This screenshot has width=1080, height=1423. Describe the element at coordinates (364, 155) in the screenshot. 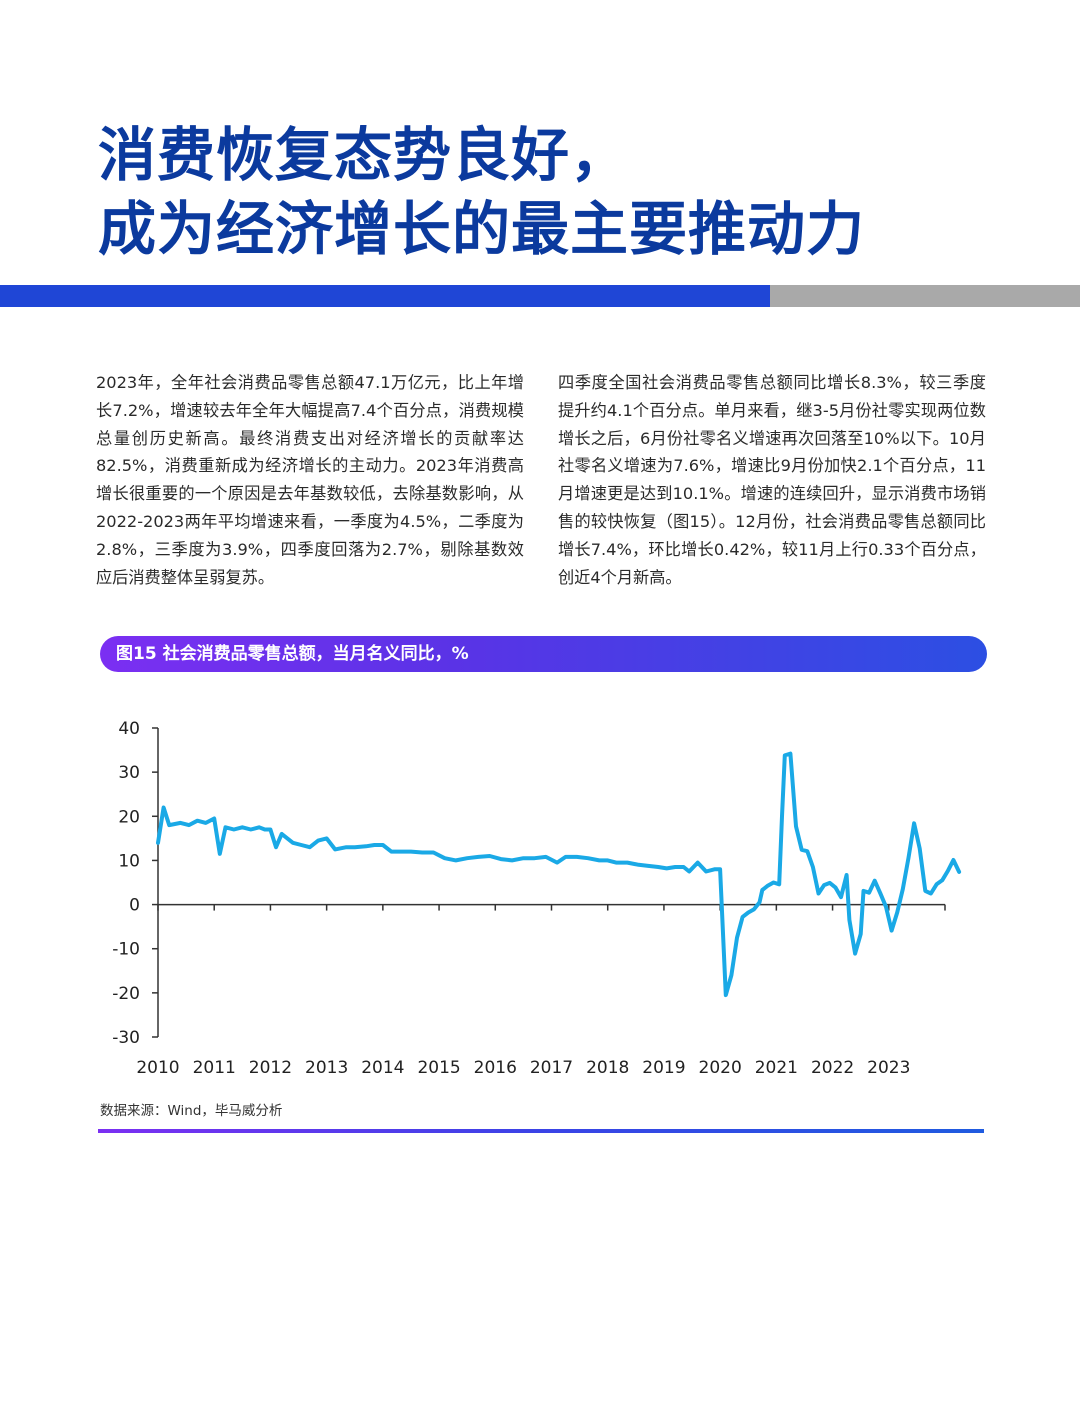

I see `title-line-1: 消费恢复态势良好，` at that location.